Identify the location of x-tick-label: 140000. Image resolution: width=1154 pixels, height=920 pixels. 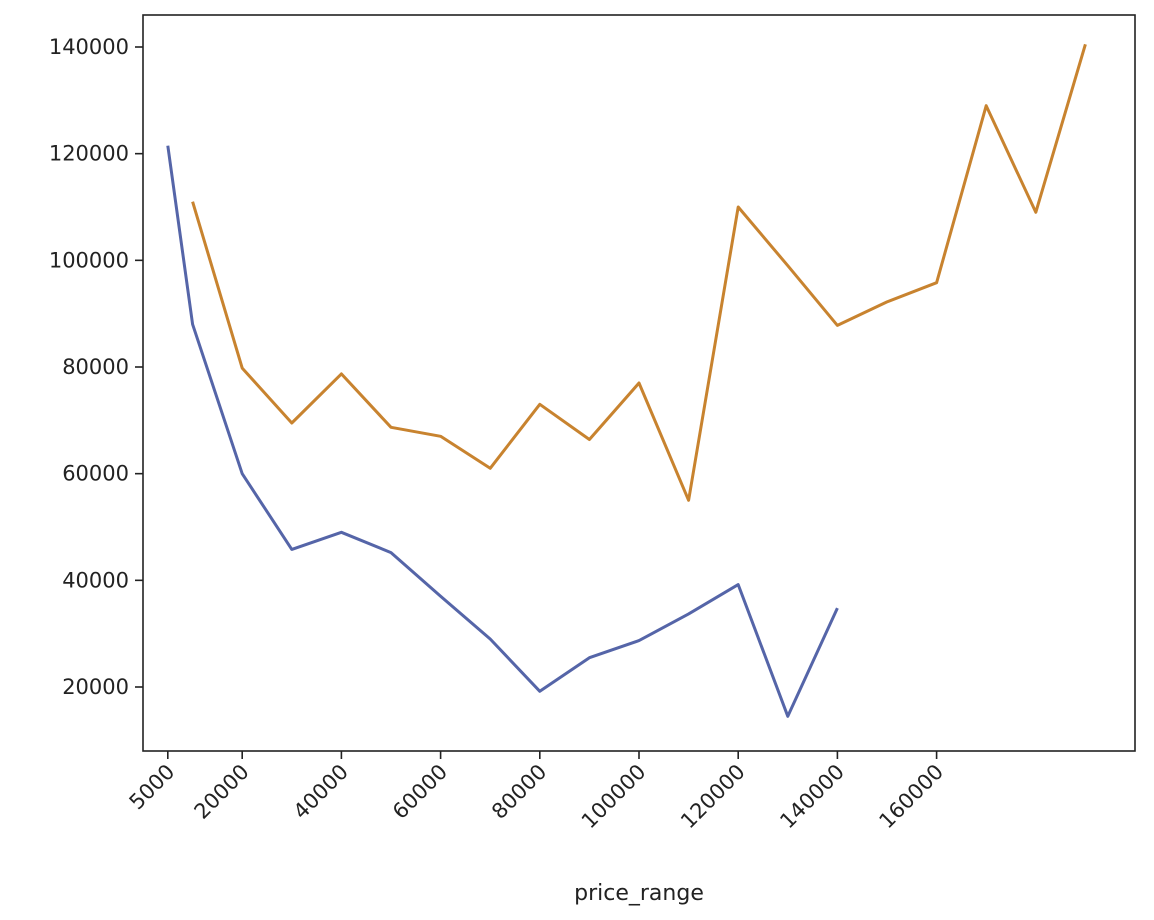
(812, 797).